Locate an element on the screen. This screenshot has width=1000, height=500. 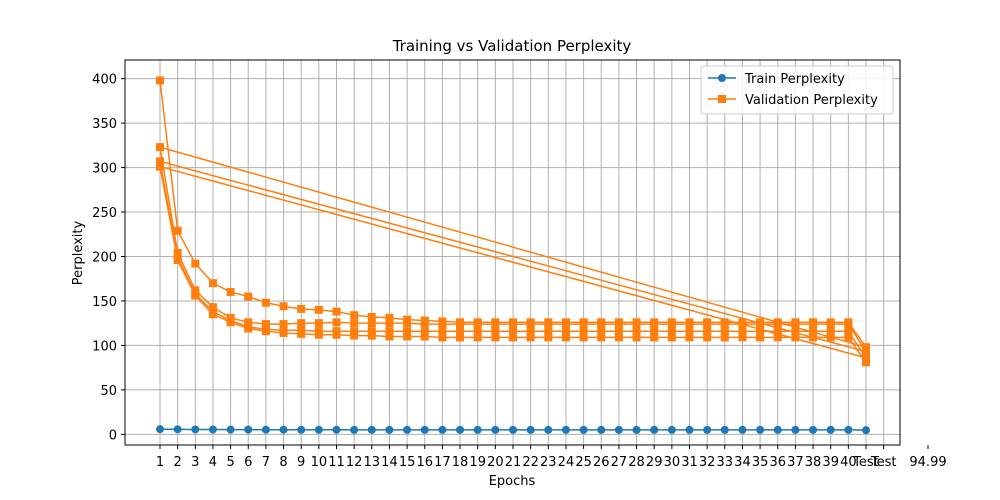
x-tick-label: 11 is located at coordinates (336, 462).